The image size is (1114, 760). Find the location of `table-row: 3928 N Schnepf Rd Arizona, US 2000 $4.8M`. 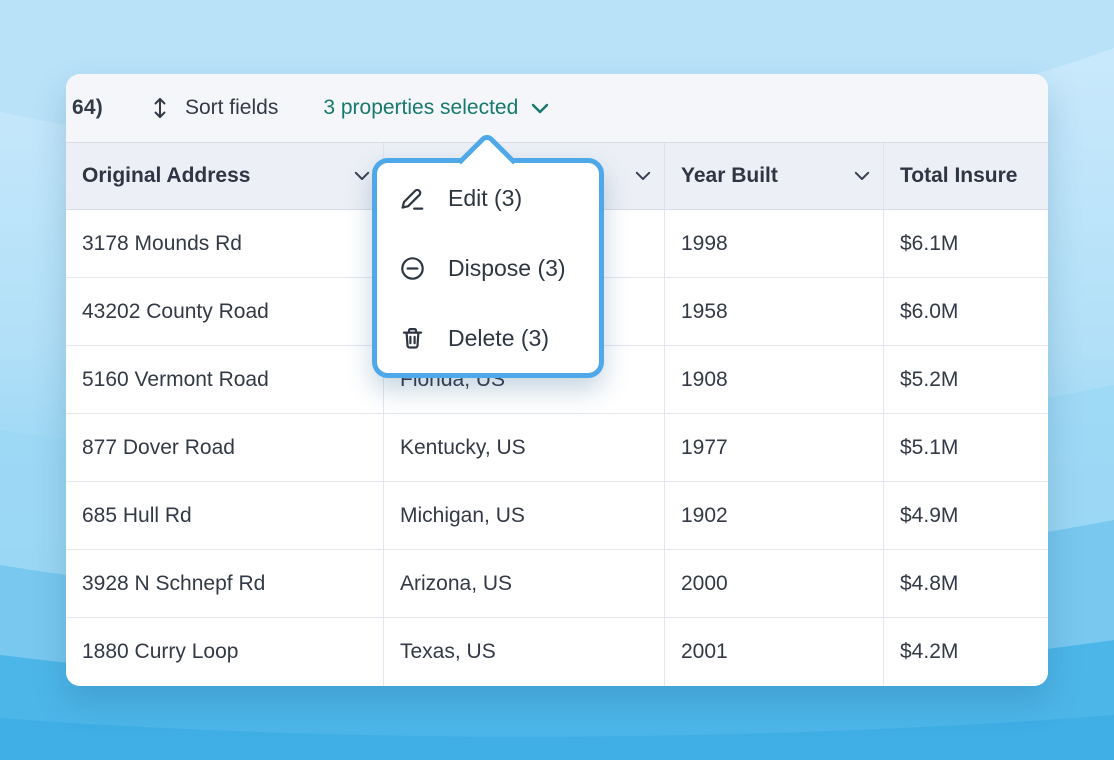

table-row: 3928 N Schnepf Rd Arizona, US 2000 $4.8M is located at coordinates (557, 584).